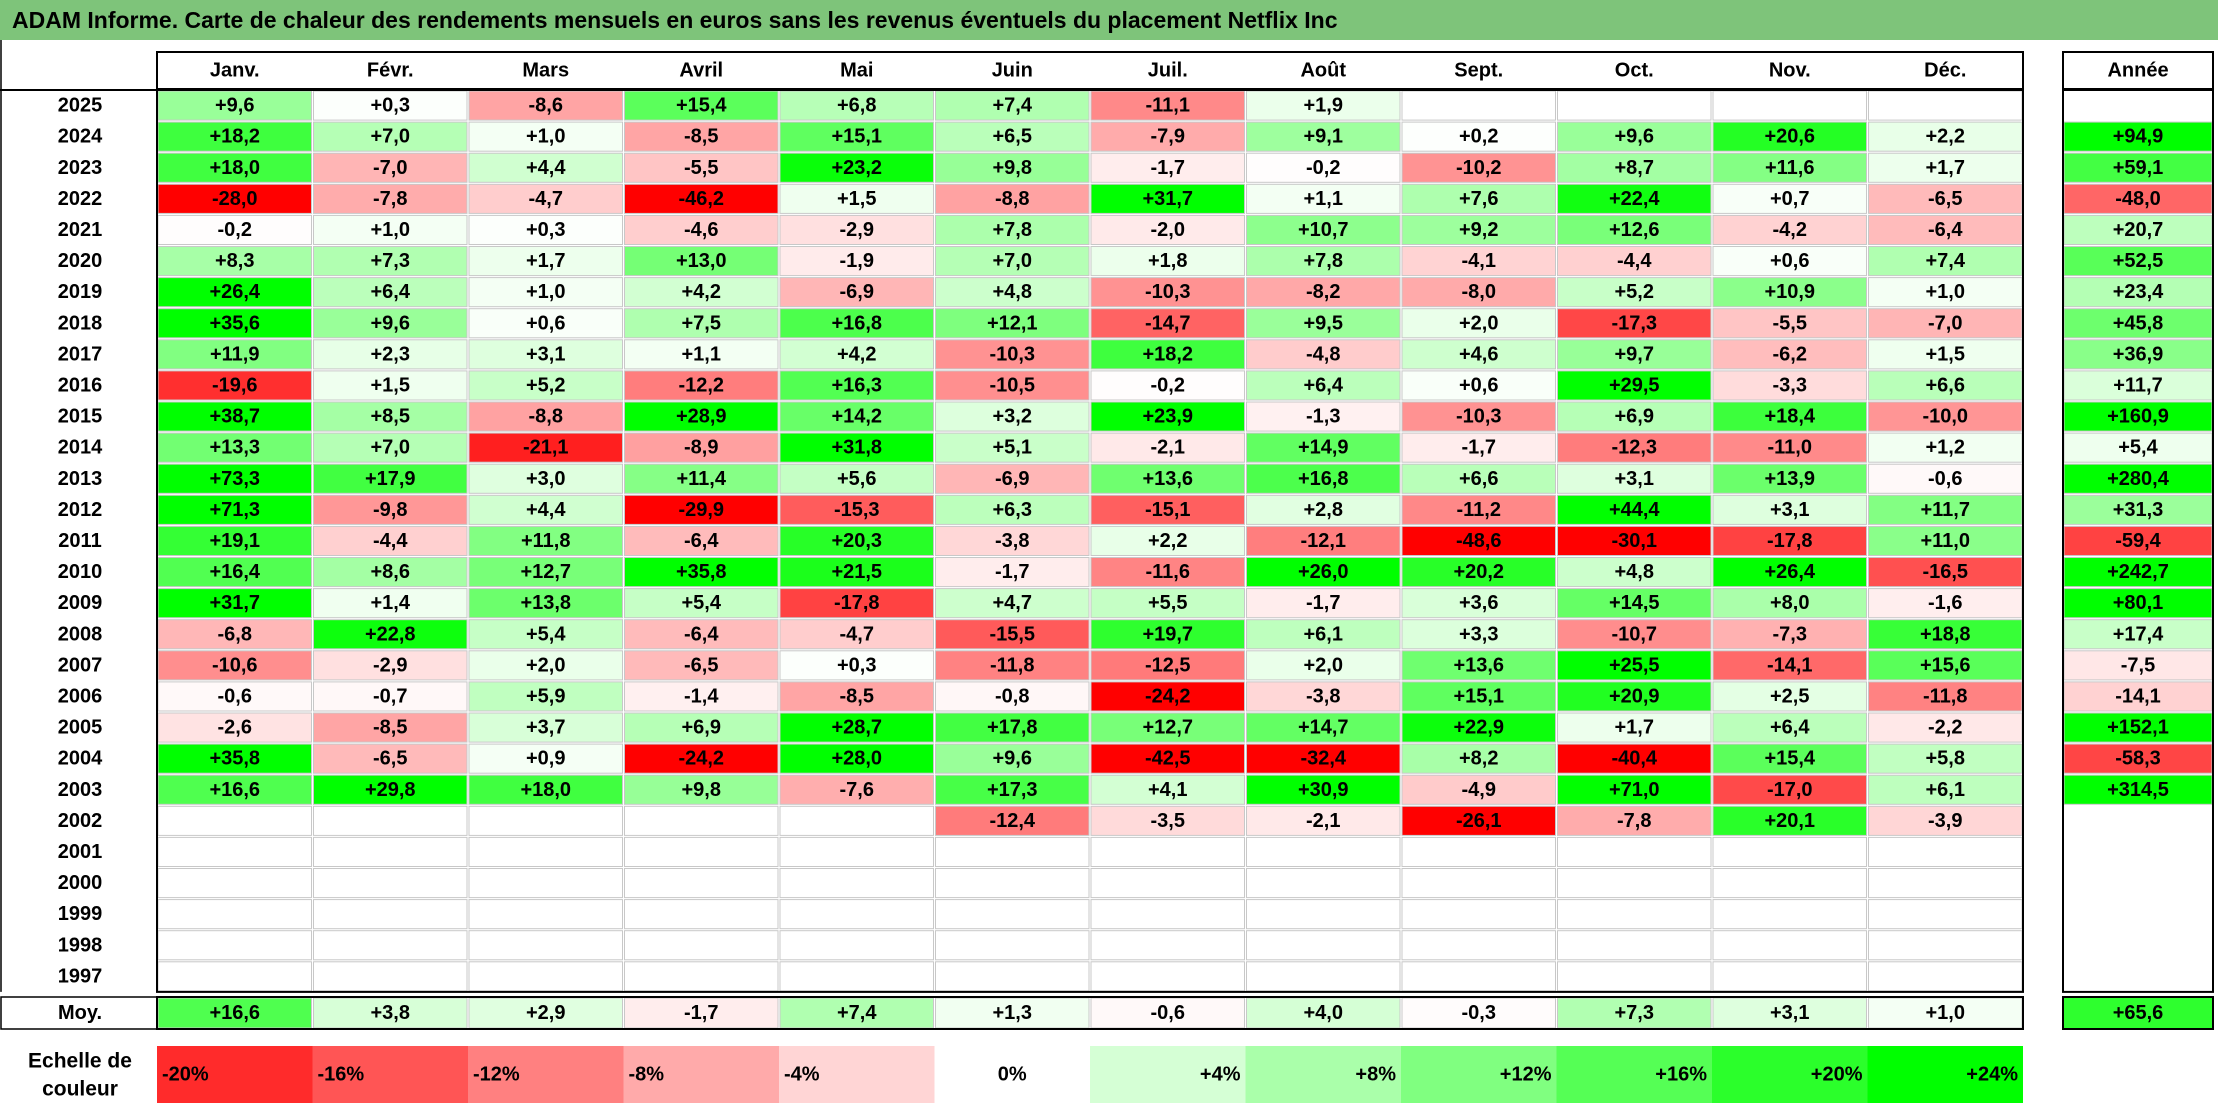 The width and height of the screenshot is (2218, 1106). I want to click on cell-value: -30,1, so click(1634, 541).